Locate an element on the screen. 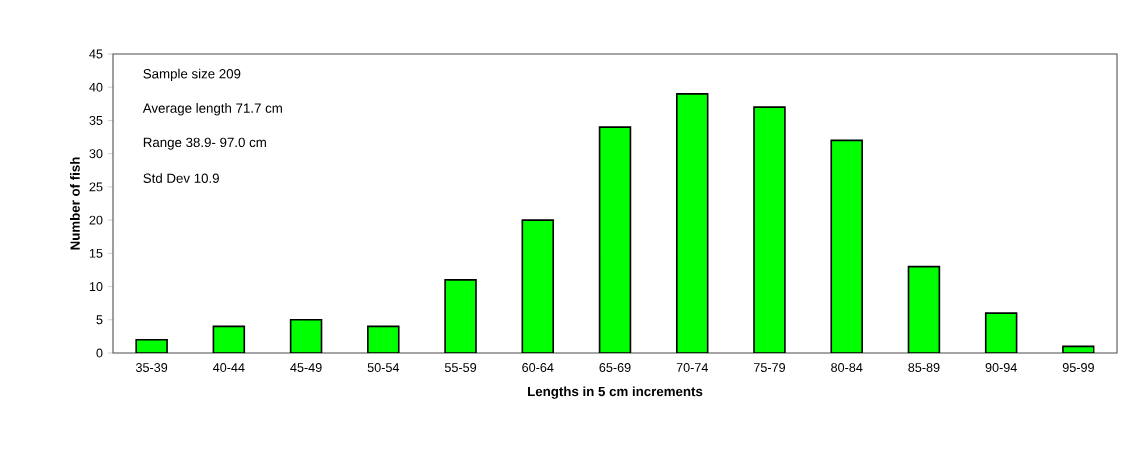  y-tick-label: 40 is located at coordinates (96, 87).